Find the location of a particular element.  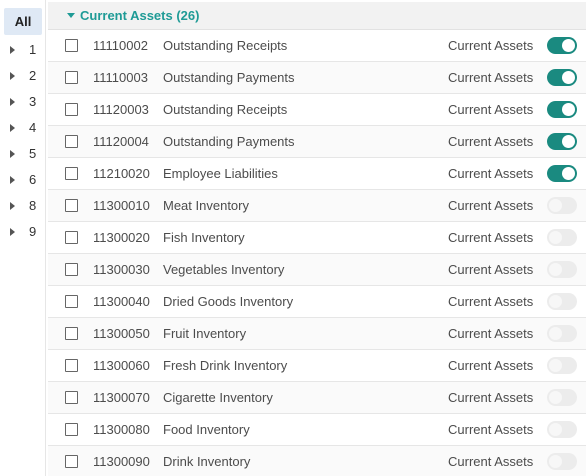

account-name: Fresh Drink Inventory is located at coordinates (225, 365).